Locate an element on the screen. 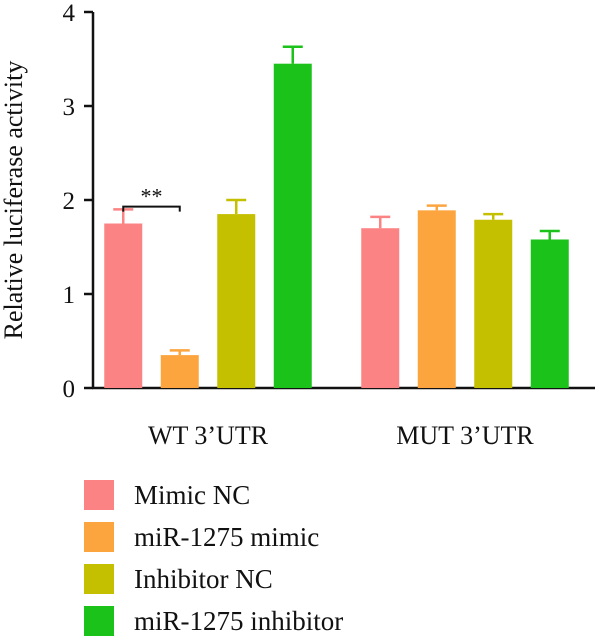  legend-item: miR-1275 inhibitor is located at coordinates (213, 621).